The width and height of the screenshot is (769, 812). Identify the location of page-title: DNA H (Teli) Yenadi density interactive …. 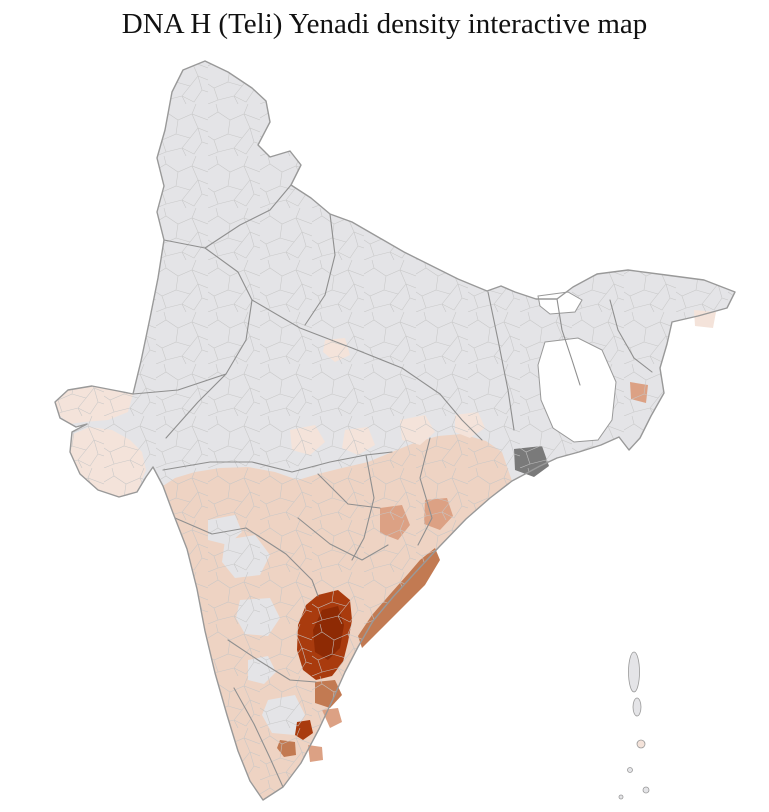
(384, 24).